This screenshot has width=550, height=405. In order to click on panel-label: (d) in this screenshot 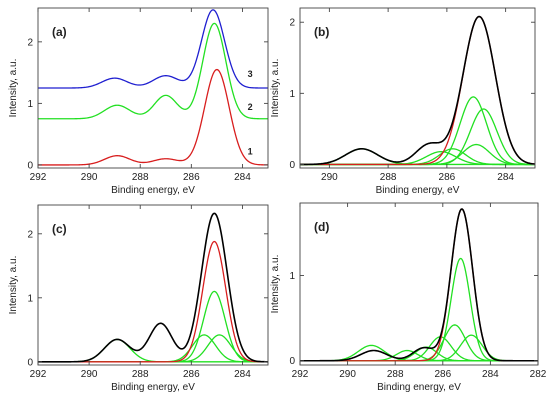, I will do `click(321, 227)`.